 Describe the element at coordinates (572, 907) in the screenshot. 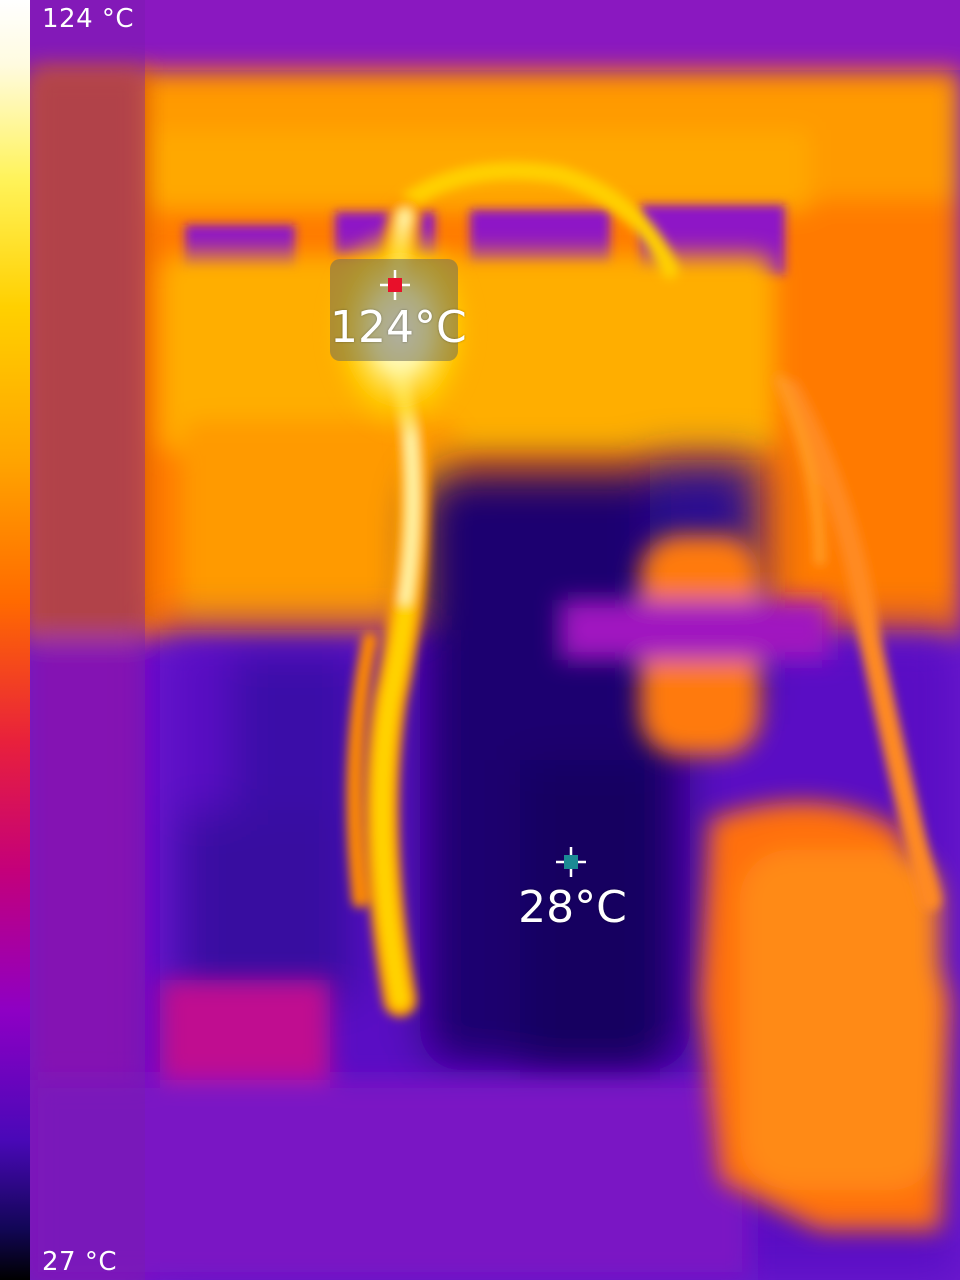

I see `cold-spot-temperature: 28°C` at that location.